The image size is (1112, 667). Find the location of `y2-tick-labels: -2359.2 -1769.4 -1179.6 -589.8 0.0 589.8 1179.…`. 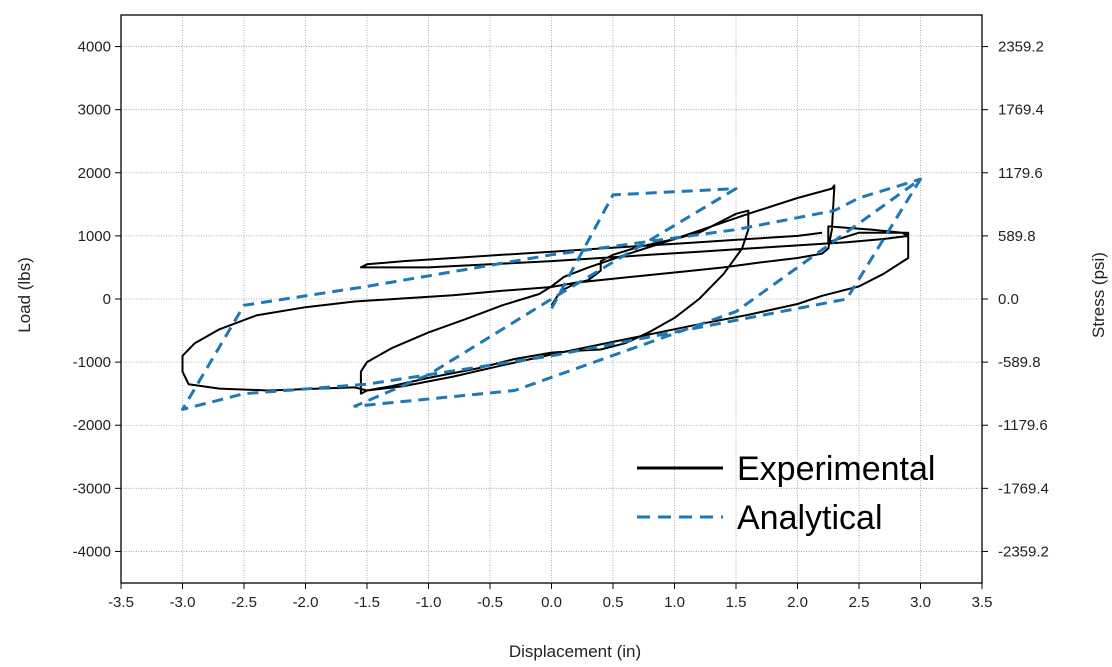

y2-tick-labels: -2359.2 -1769.4 -1179.6 -589.8 0.0 589.8 1179.… is located at coordinates (1015, 299).